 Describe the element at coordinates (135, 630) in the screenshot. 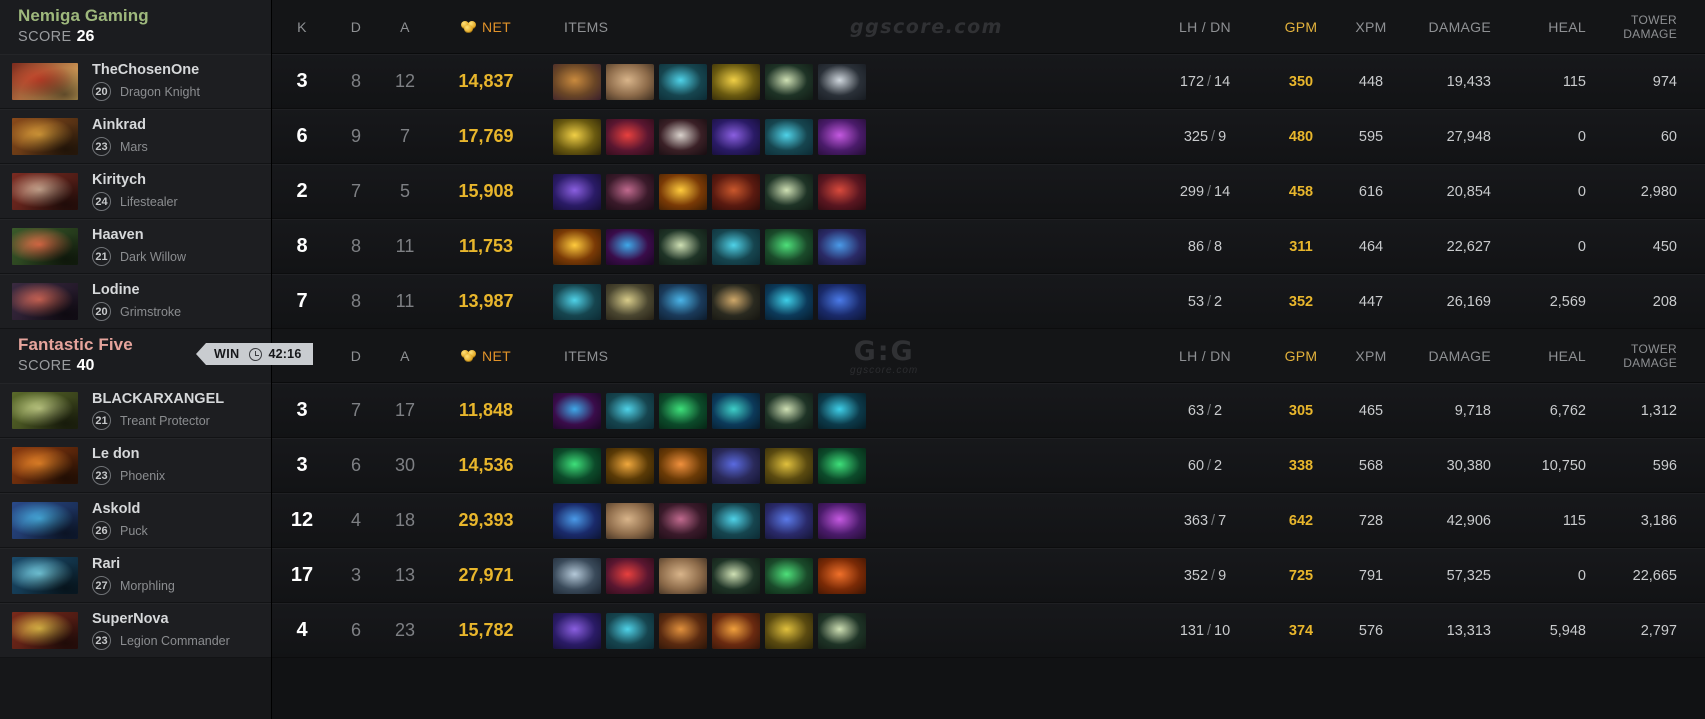

I see `list-item: SuperNova 23 Legion Commander` at that location.